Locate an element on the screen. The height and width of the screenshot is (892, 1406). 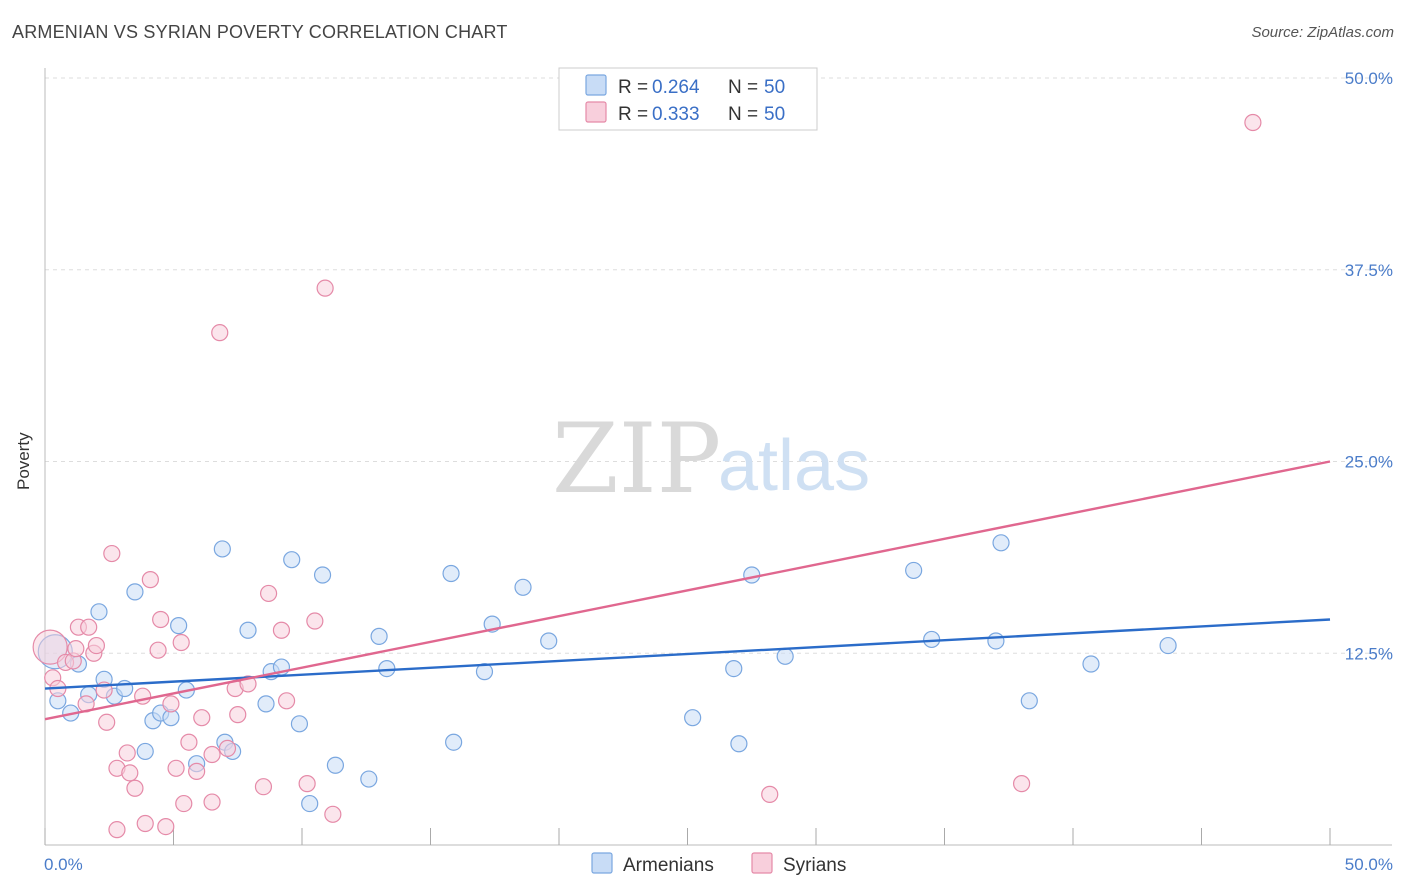
legend-swatch-armenians is located at coordinates (596, 85).